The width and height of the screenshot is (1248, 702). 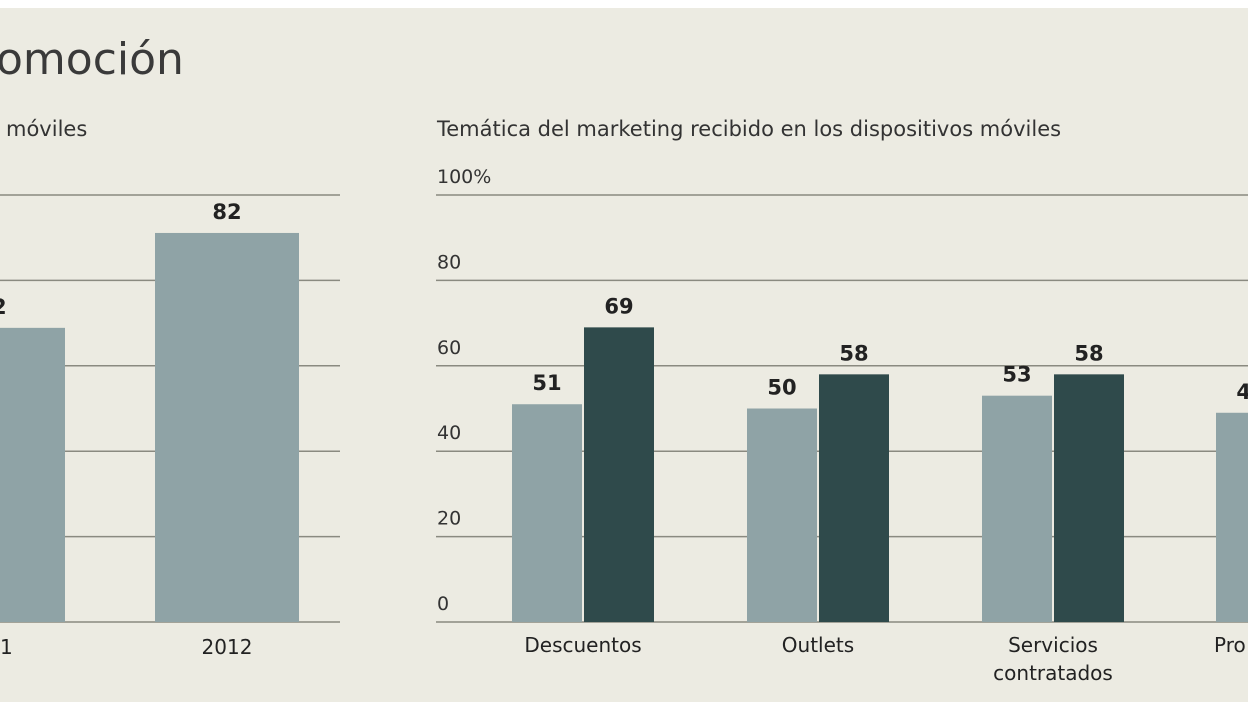 What do you see at coordinates (1053, 673) in the screenshot?
I see `category-label: contratados` at bounding box center [1053, 673].